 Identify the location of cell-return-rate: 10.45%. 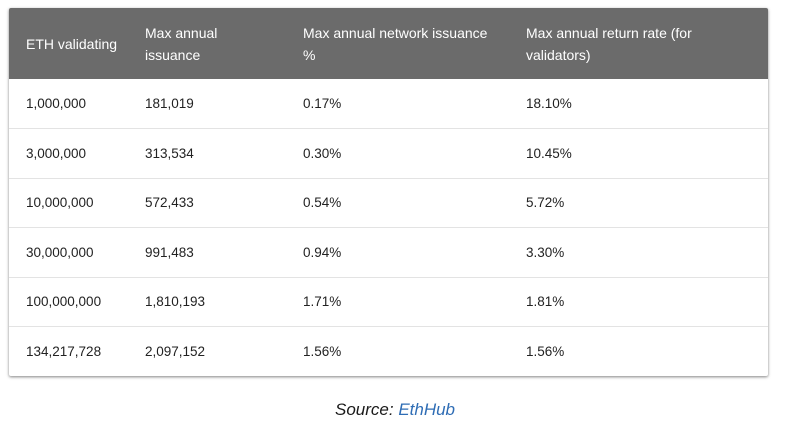
(638, 153).